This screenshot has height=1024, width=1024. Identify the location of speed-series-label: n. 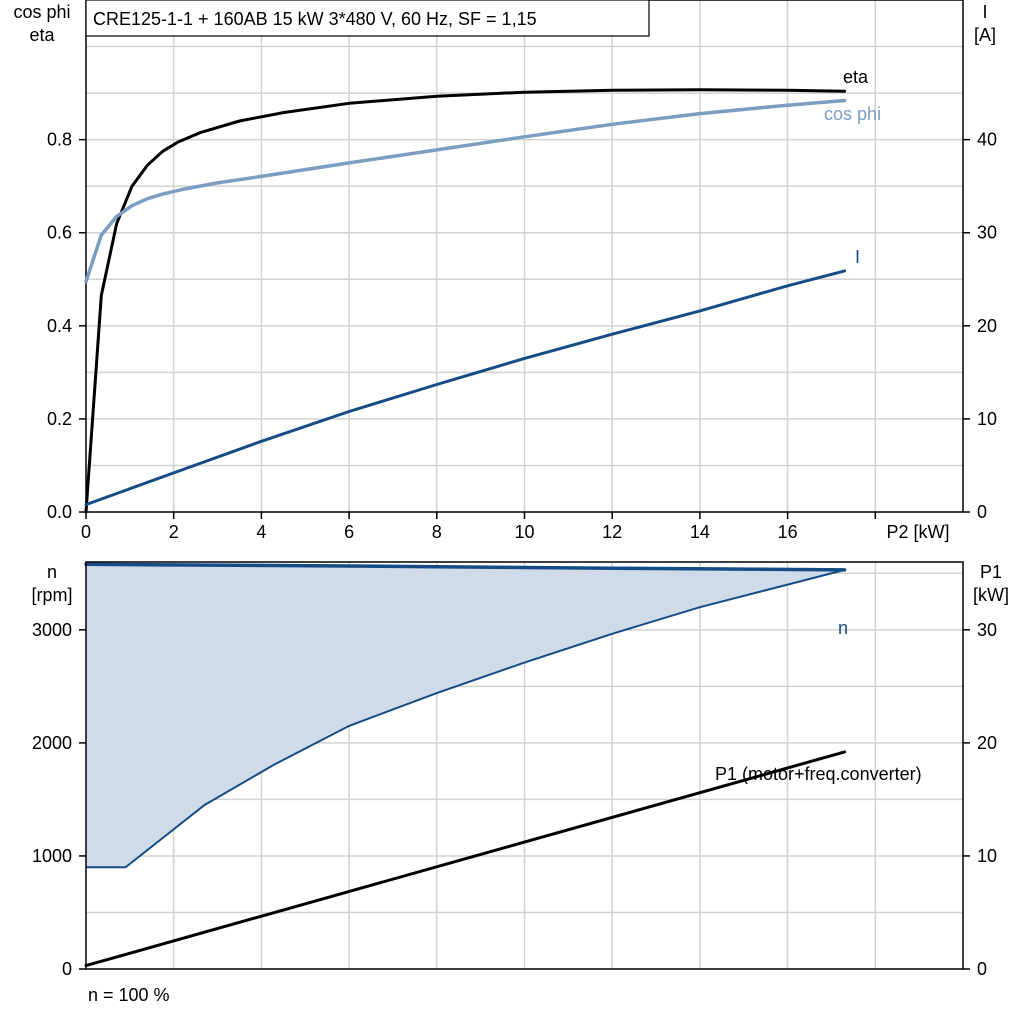
(843, 628).